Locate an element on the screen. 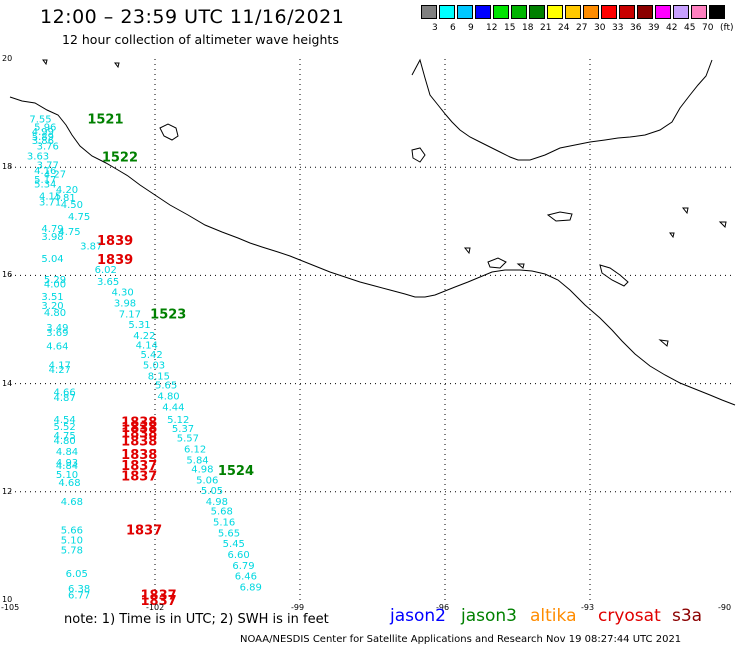 The height and width of the screenshot is (650, 740). swh-value: 3.65 is located at coordinates (108, 282).